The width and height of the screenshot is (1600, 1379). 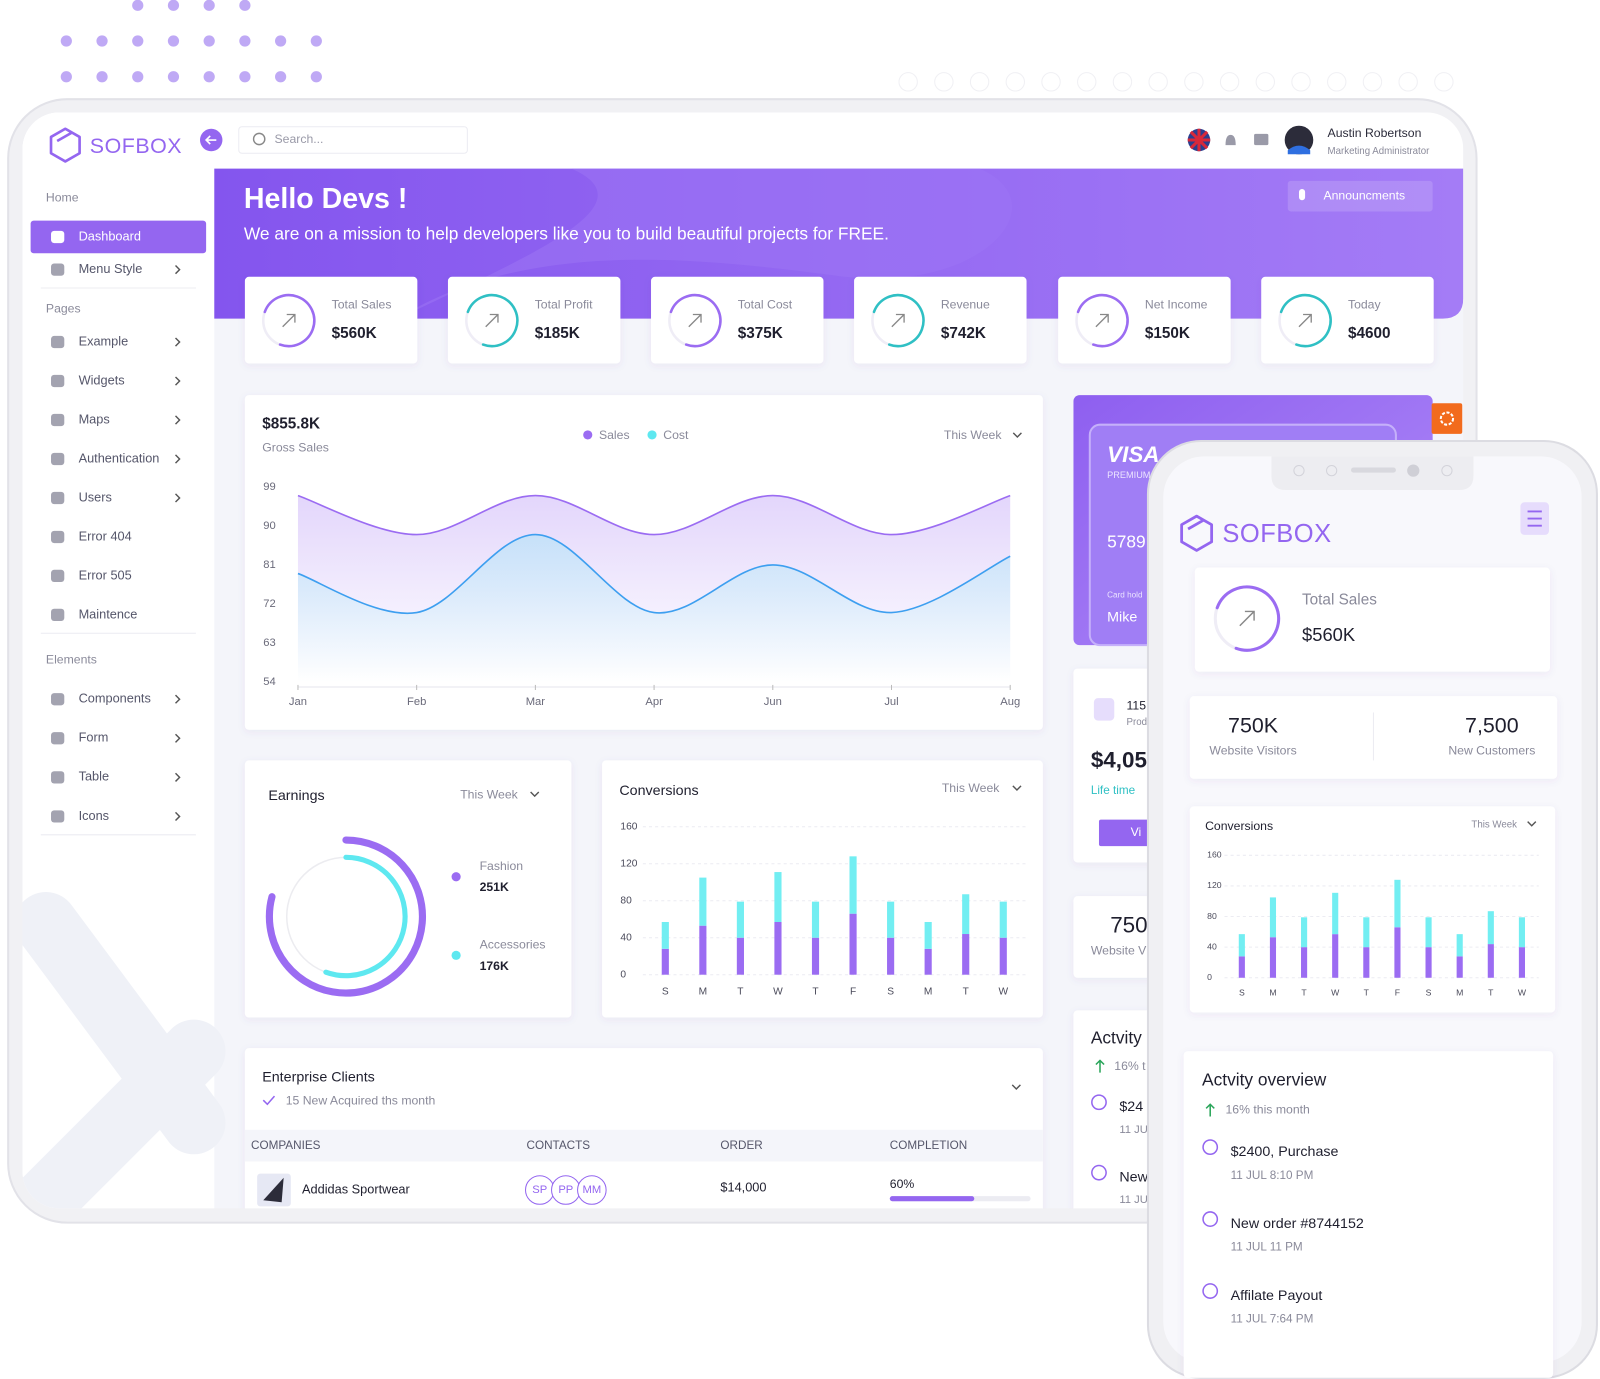 What do you see at coordinates (1099, 1102) in the screenshot?
I see `activity-dot` at bounding box center [1099, 1102].